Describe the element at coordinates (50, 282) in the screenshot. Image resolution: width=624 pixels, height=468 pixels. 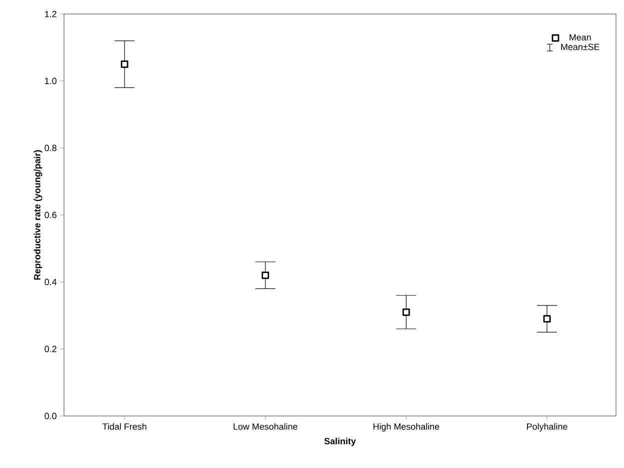
I see `y-tick-label: 0.4` at that location.